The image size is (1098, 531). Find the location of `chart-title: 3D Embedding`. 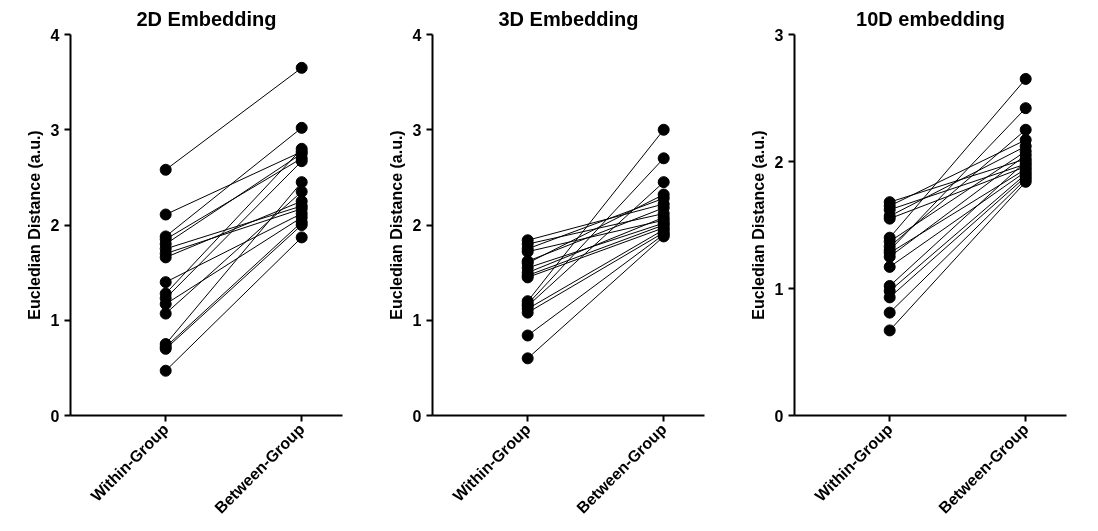

chart-title: 3D Embedding is located at coordinates (568, 18).